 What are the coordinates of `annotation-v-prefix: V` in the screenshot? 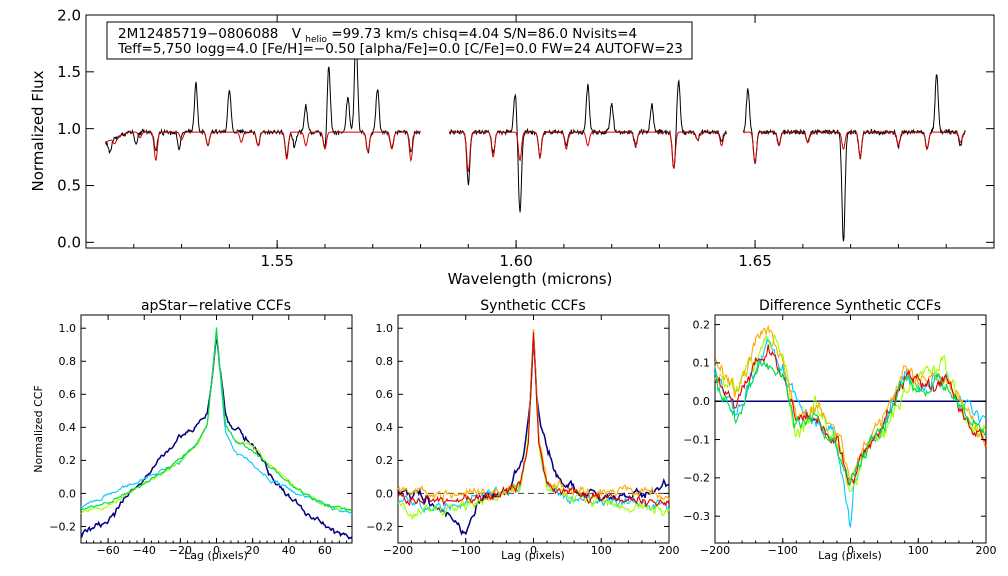 It's located at (297, 34).